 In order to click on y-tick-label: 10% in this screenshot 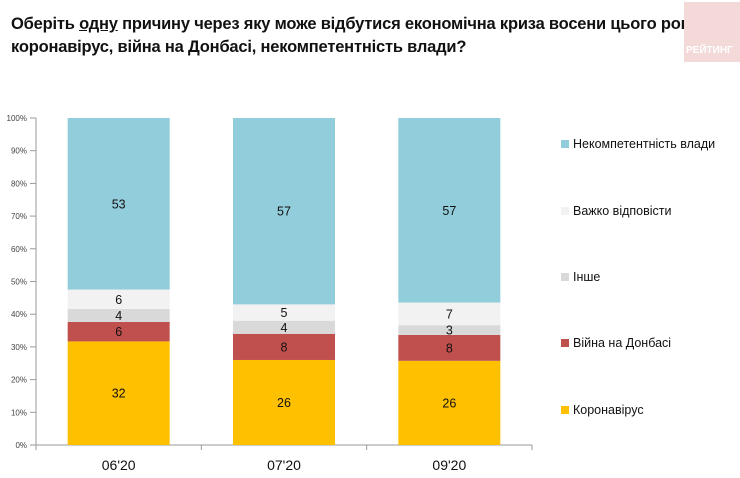, I will do `click(19, 412)`.